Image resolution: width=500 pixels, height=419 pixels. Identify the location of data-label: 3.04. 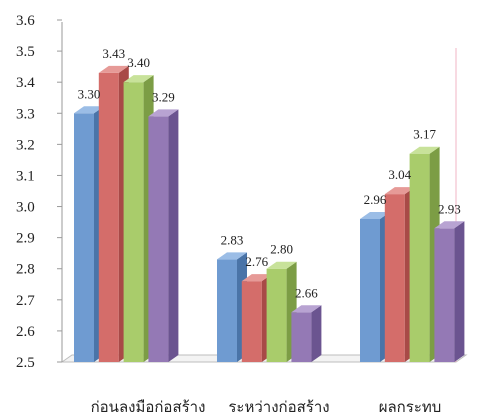
(399, 174).